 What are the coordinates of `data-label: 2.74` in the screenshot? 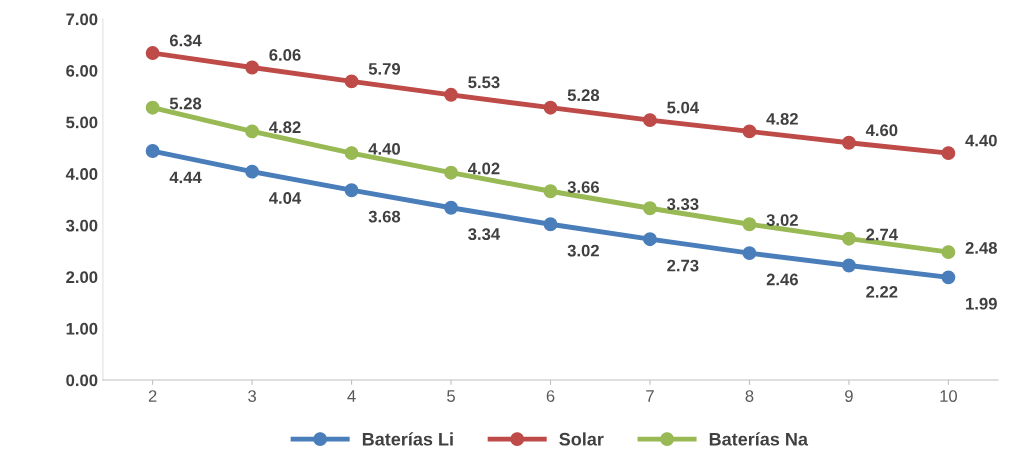 It's located at (882, 234).